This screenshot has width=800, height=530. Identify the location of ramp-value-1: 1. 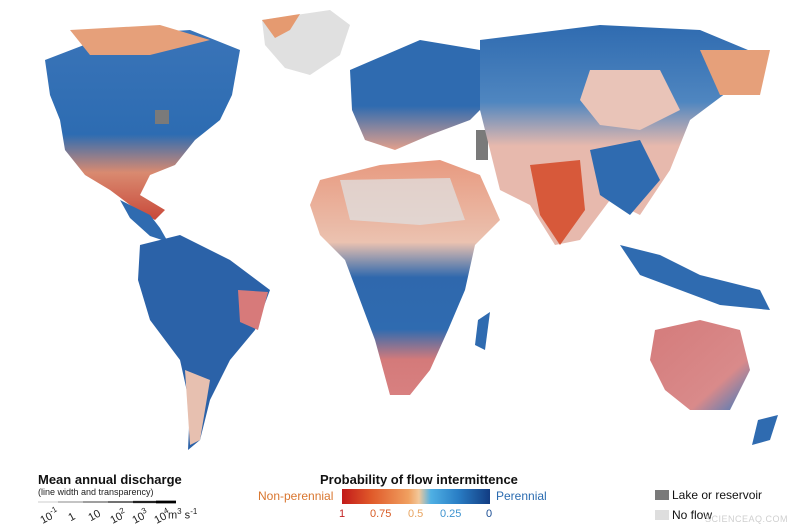
(342, 514).